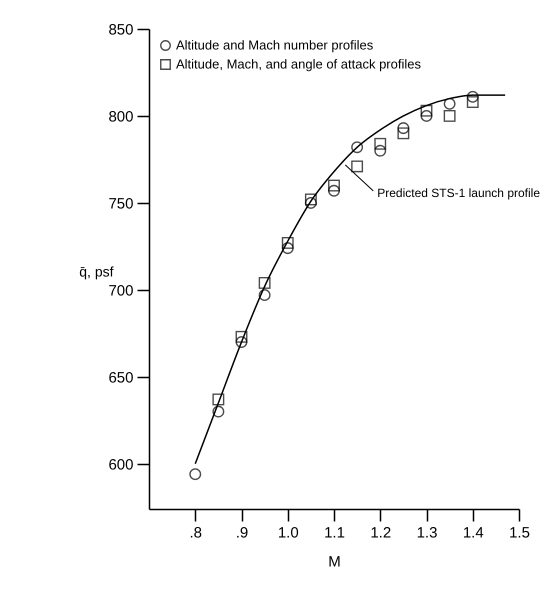  What do you see at coordinates (334, 562) in the screenshot?
I see `x-axis-title: M` at bounding box center [334, 562].